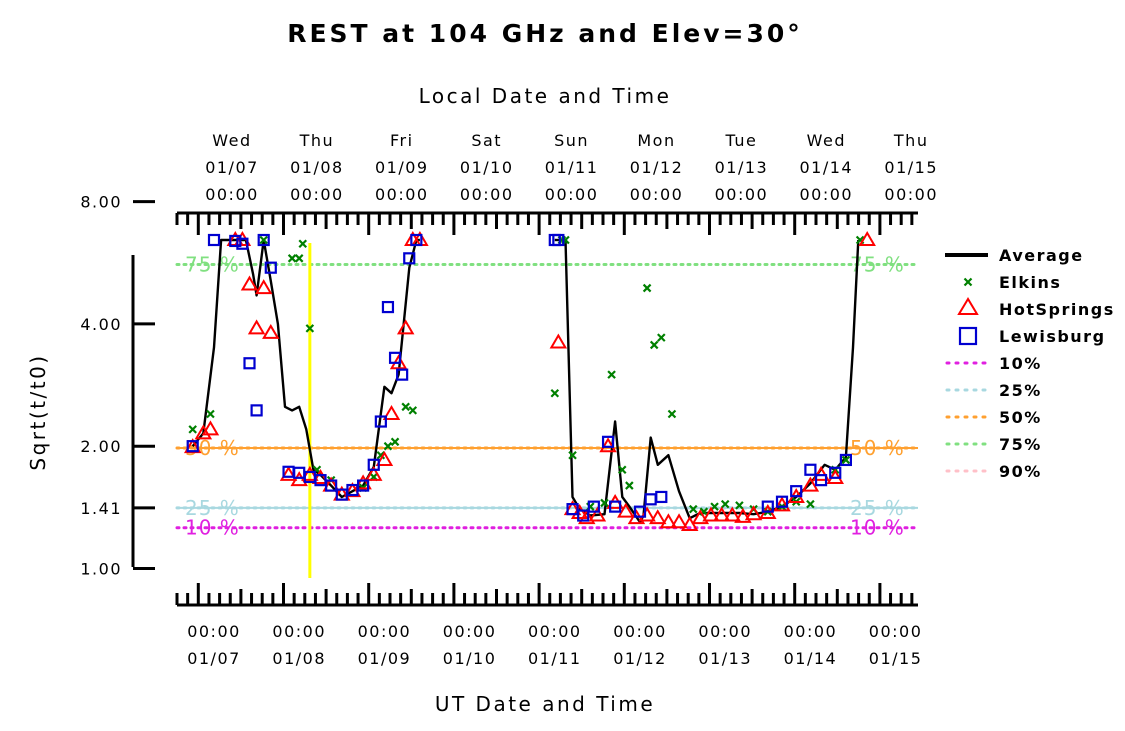 The height and width of the screenshot is (731, 1125). I want to click on percentile-label-right: 25 %, so click(877, 508).